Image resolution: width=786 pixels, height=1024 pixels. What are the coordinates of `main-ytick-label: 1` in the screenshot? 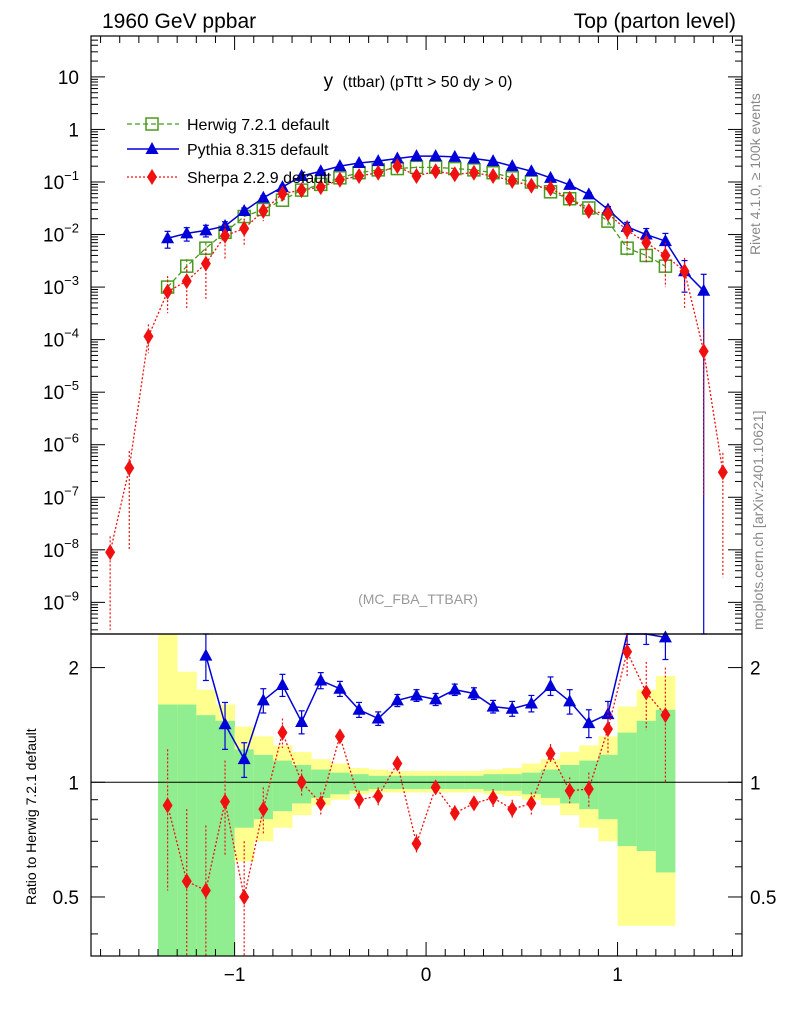 It's located at (73, 130).